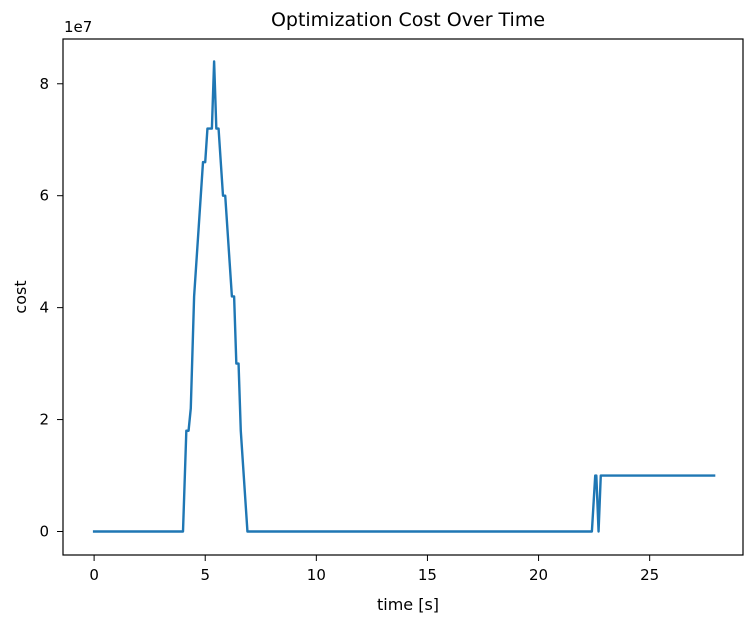  Describe the element at coordinates (408, 604) in the screenshot. I see `x-axis-label: time [s]` at that location.